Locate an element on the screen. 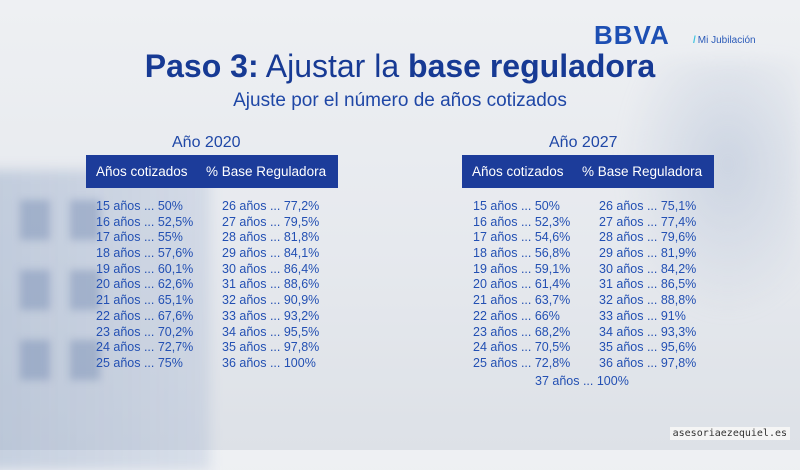  slash-icon: / is located at coordinates (694, 40).